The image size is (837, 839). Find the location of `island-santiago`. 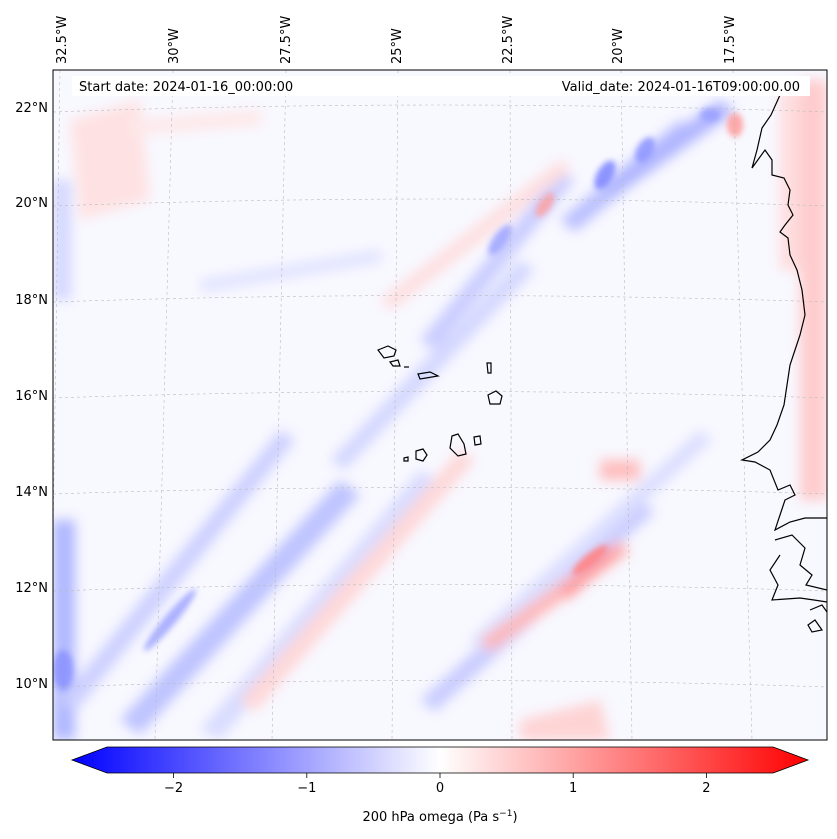

island-santiago is located at coordinates (458, 445).